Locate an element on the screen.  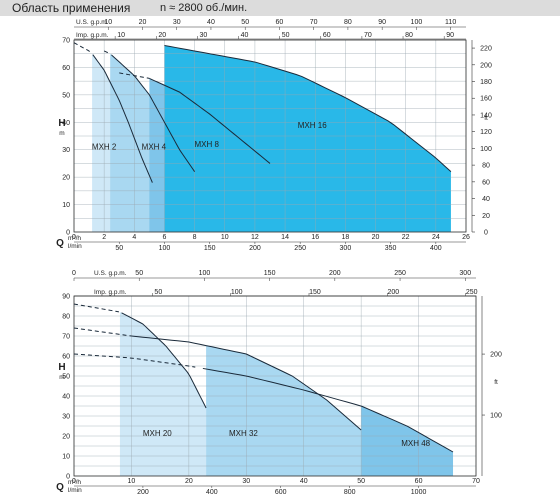
axis-unit-m3h: m³/h is located at coordinates (74, 238).